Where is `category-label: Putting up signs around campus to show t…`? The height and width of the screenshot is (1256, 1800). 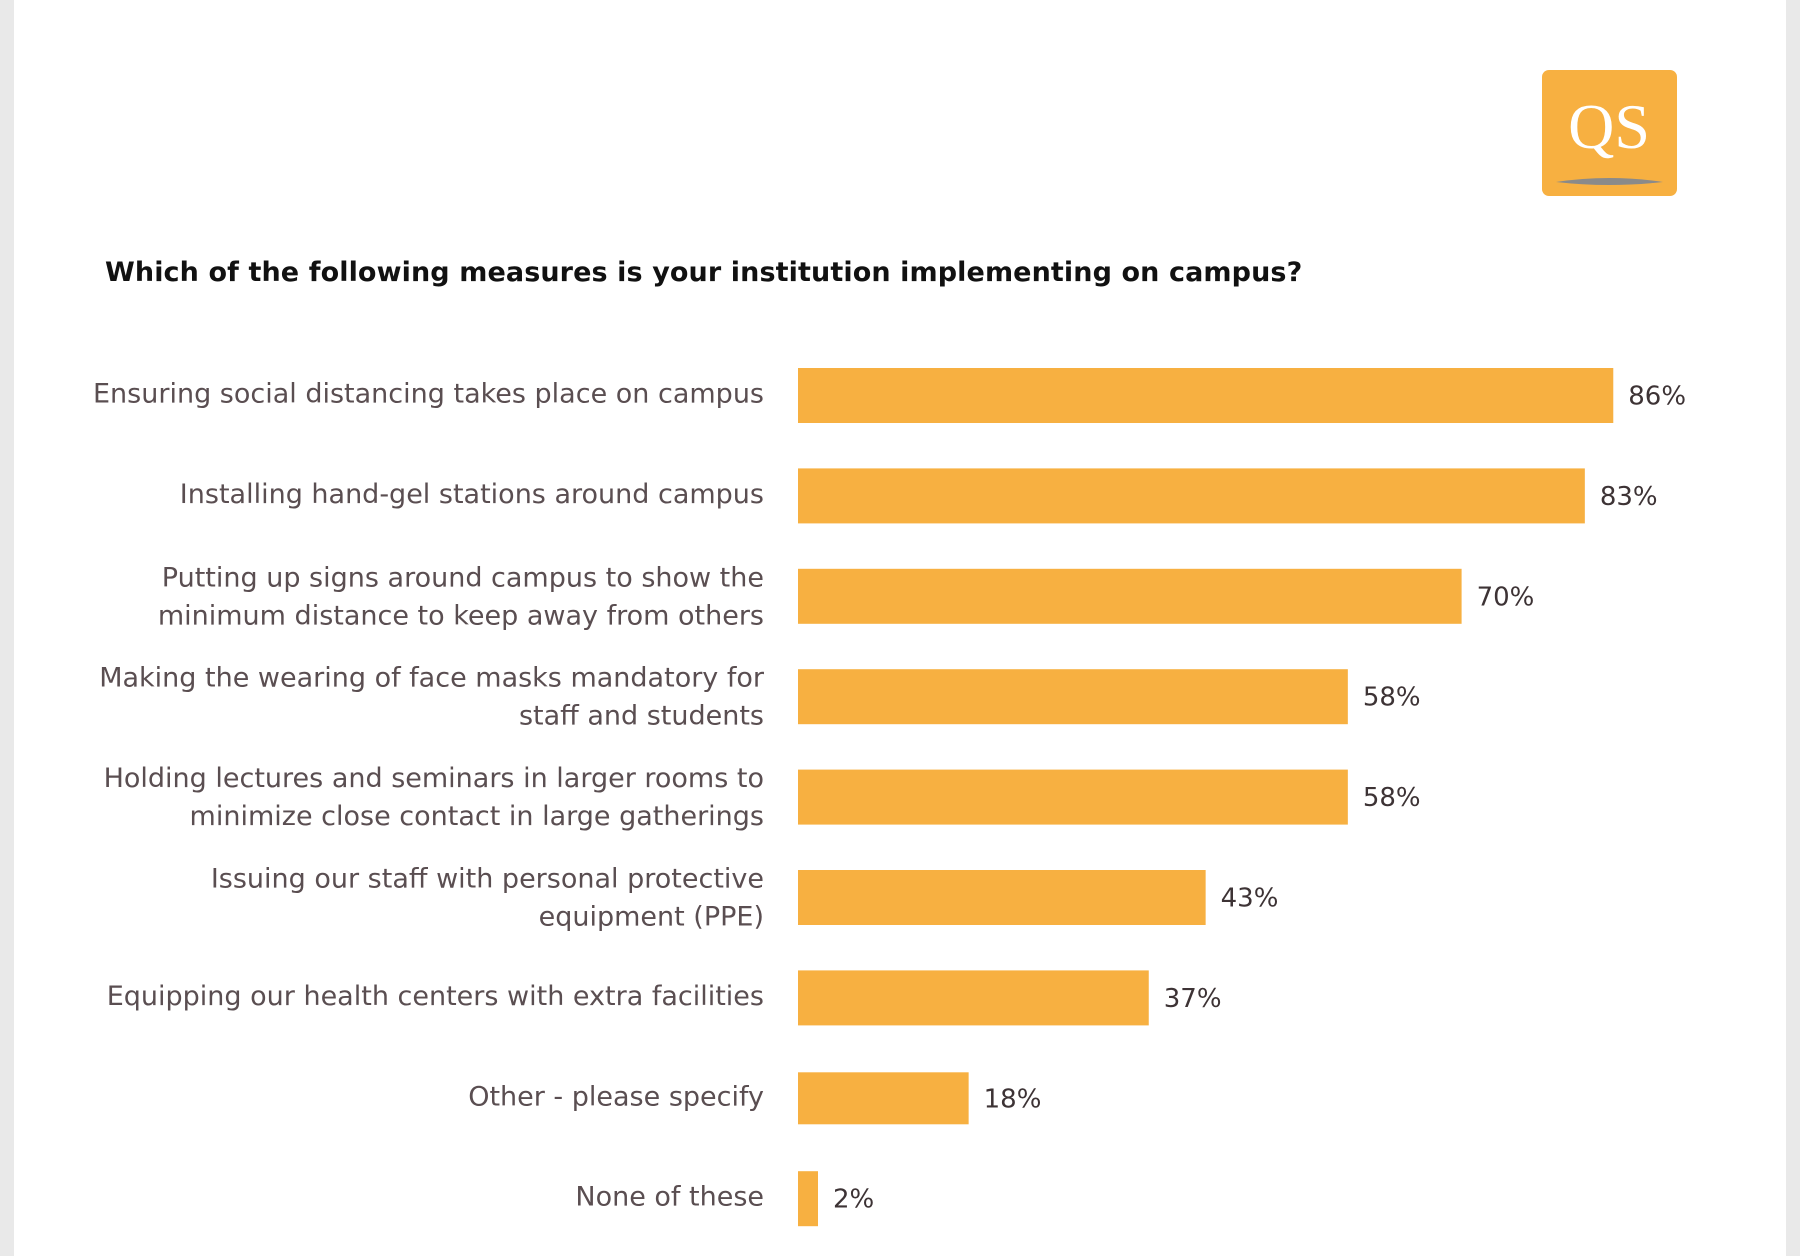 category-label: Putting up signs around campus to show t… is located at coordinates (461, 596).